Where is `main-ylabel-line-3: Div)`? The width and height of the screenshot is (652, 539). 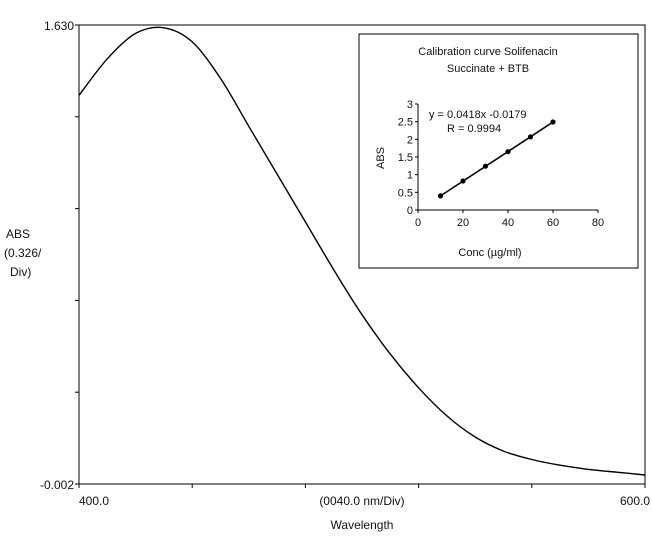
main-ylabel-line-3: Div) is located at coordinates (20, 272).